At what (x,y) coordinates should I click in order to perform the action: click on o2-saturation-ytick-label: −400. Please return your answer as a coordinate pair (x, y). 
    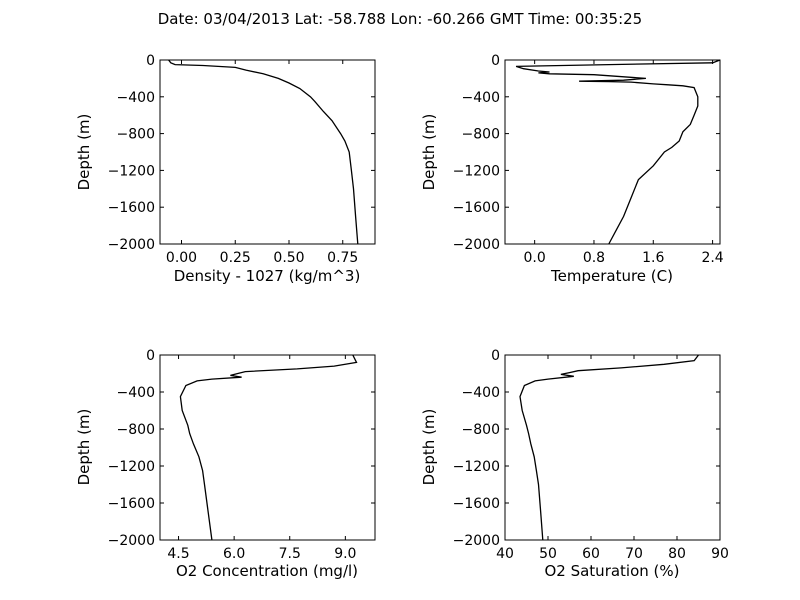
    Looking at the image, I should click on (481, 393).